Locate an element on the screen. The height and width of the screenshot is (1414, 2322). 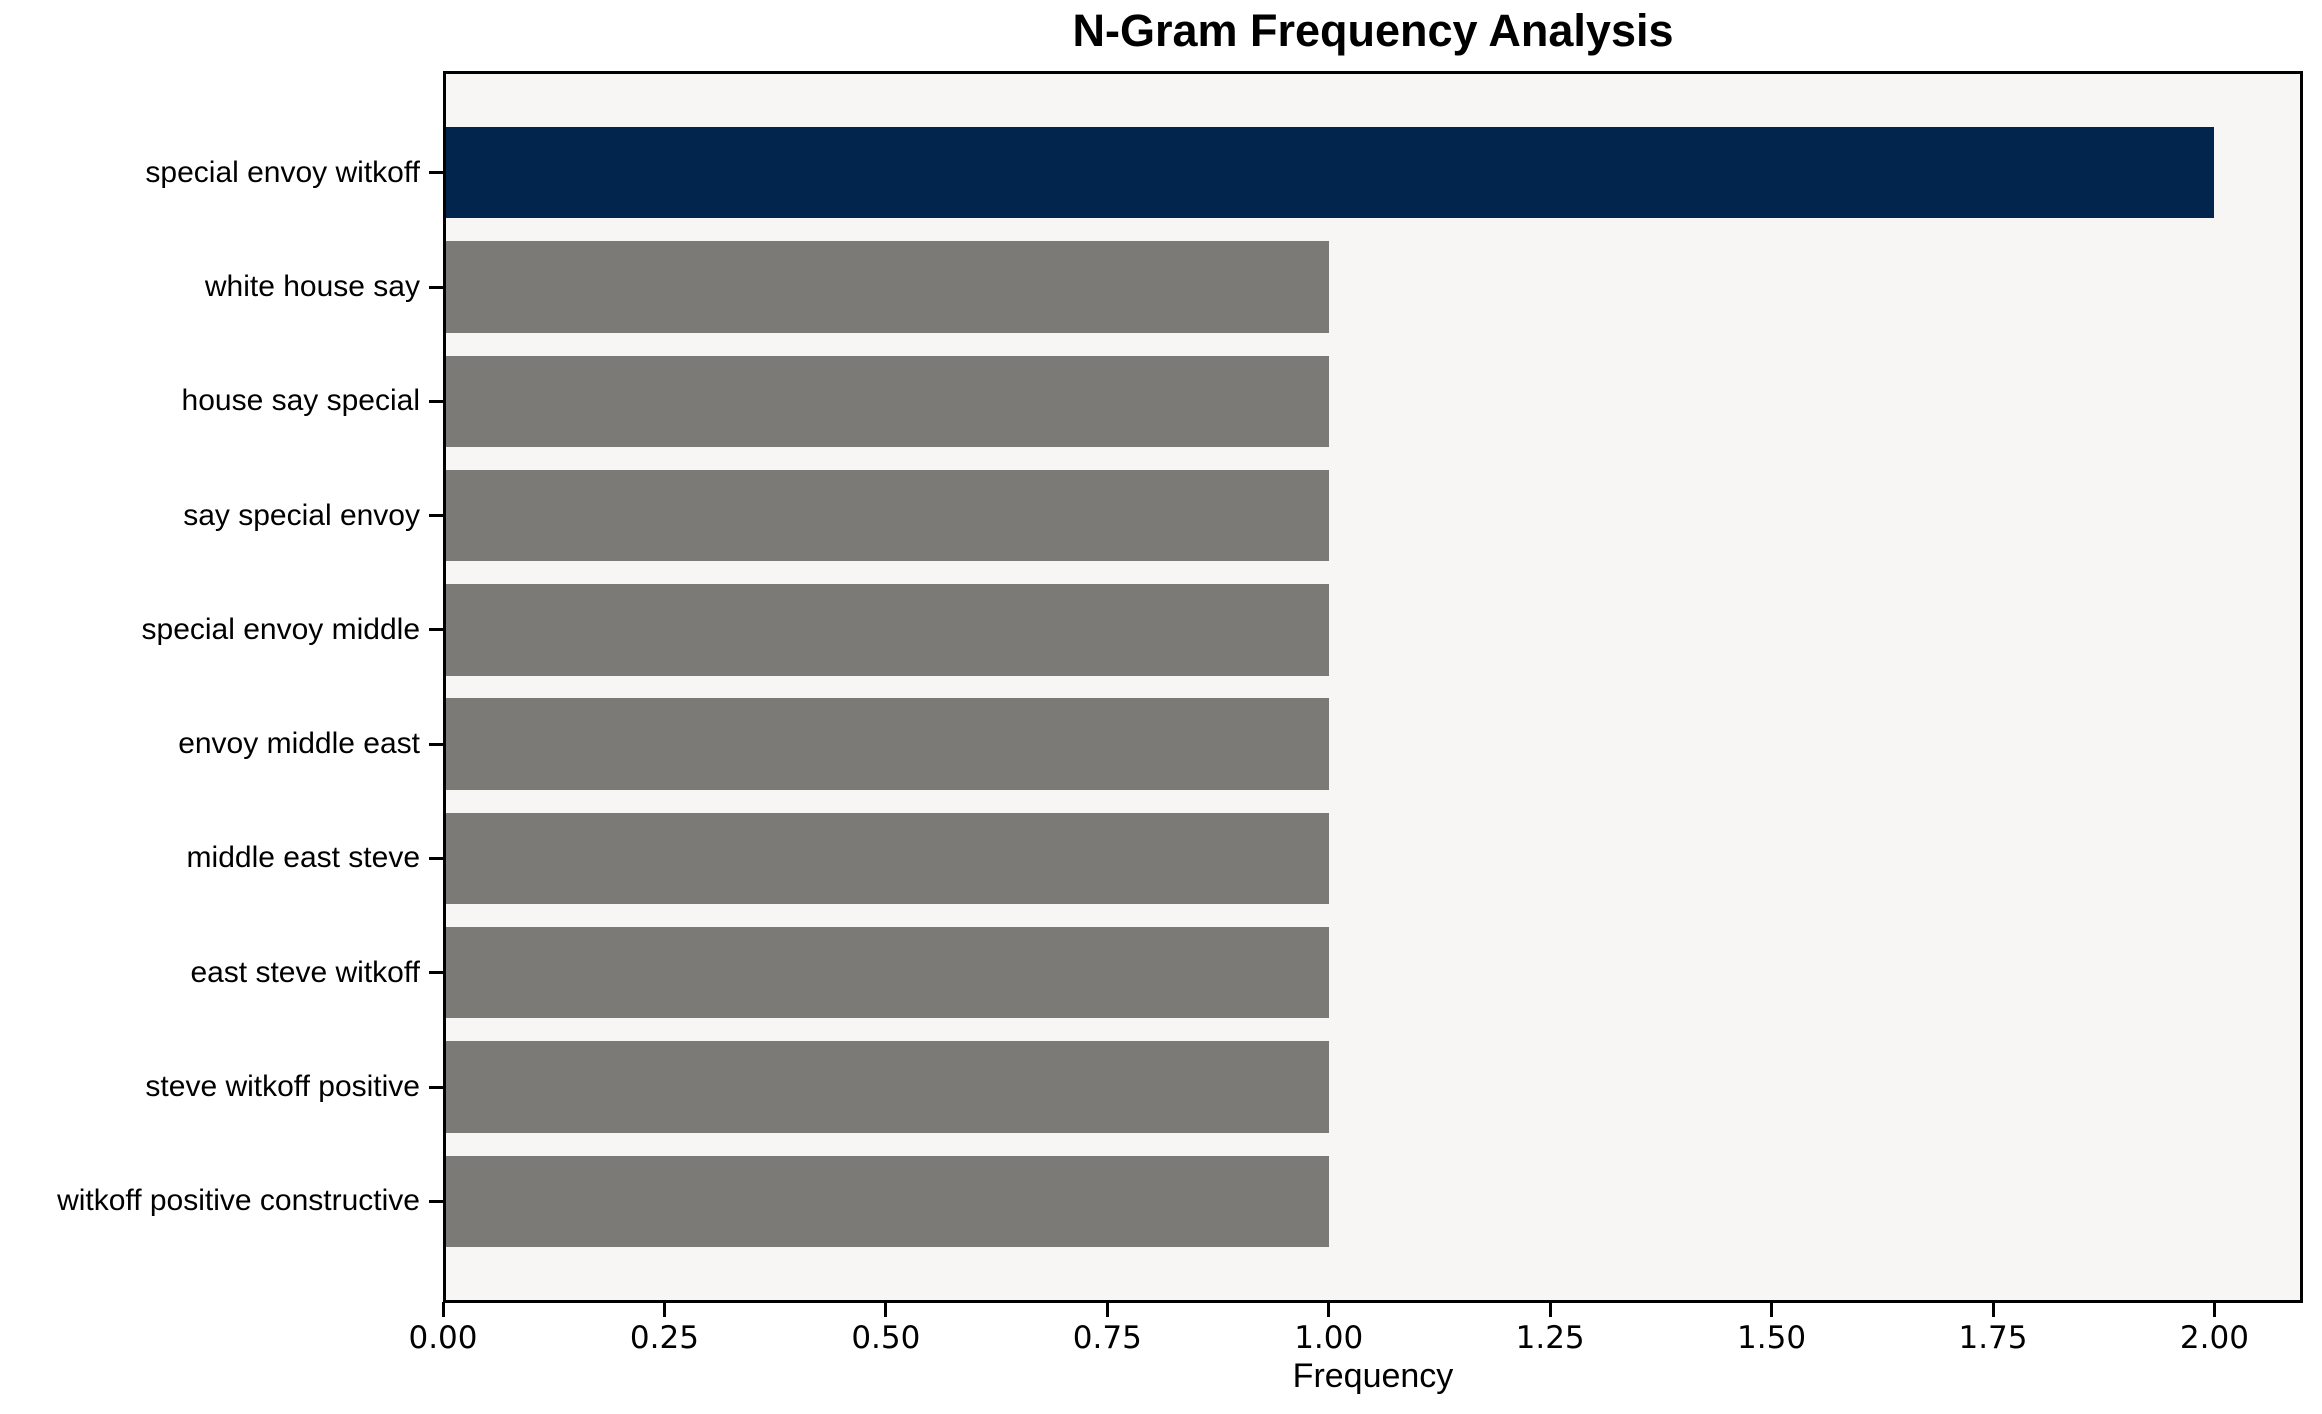
bar-special-envoy-middle is located at coordinates (887, 630).